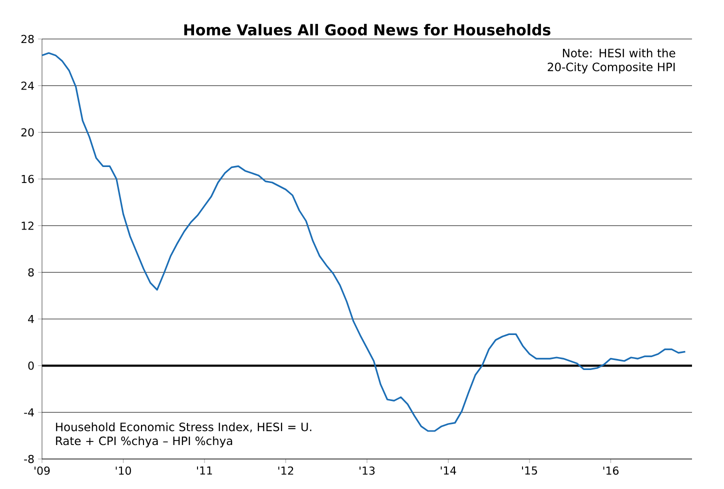 This screenshot has height=489, width=724. I want to click on y-tick-label: 16, so click(28, 179).